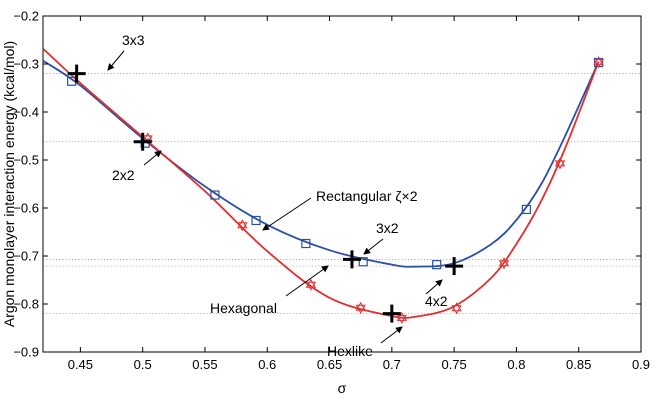 The image size is (660, 401). Describe the element at coordinates (436, 301) in the screenshot. I see `annotation-label: 4x2` at that location.